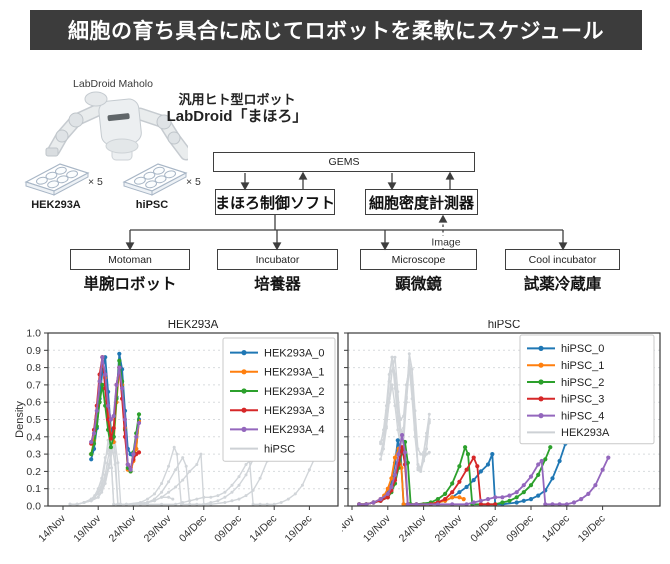 The width and height of the screenshot is (670, 564). I want to click on maholo-control-box: まほろ制御ソフト, so click(275, 202).